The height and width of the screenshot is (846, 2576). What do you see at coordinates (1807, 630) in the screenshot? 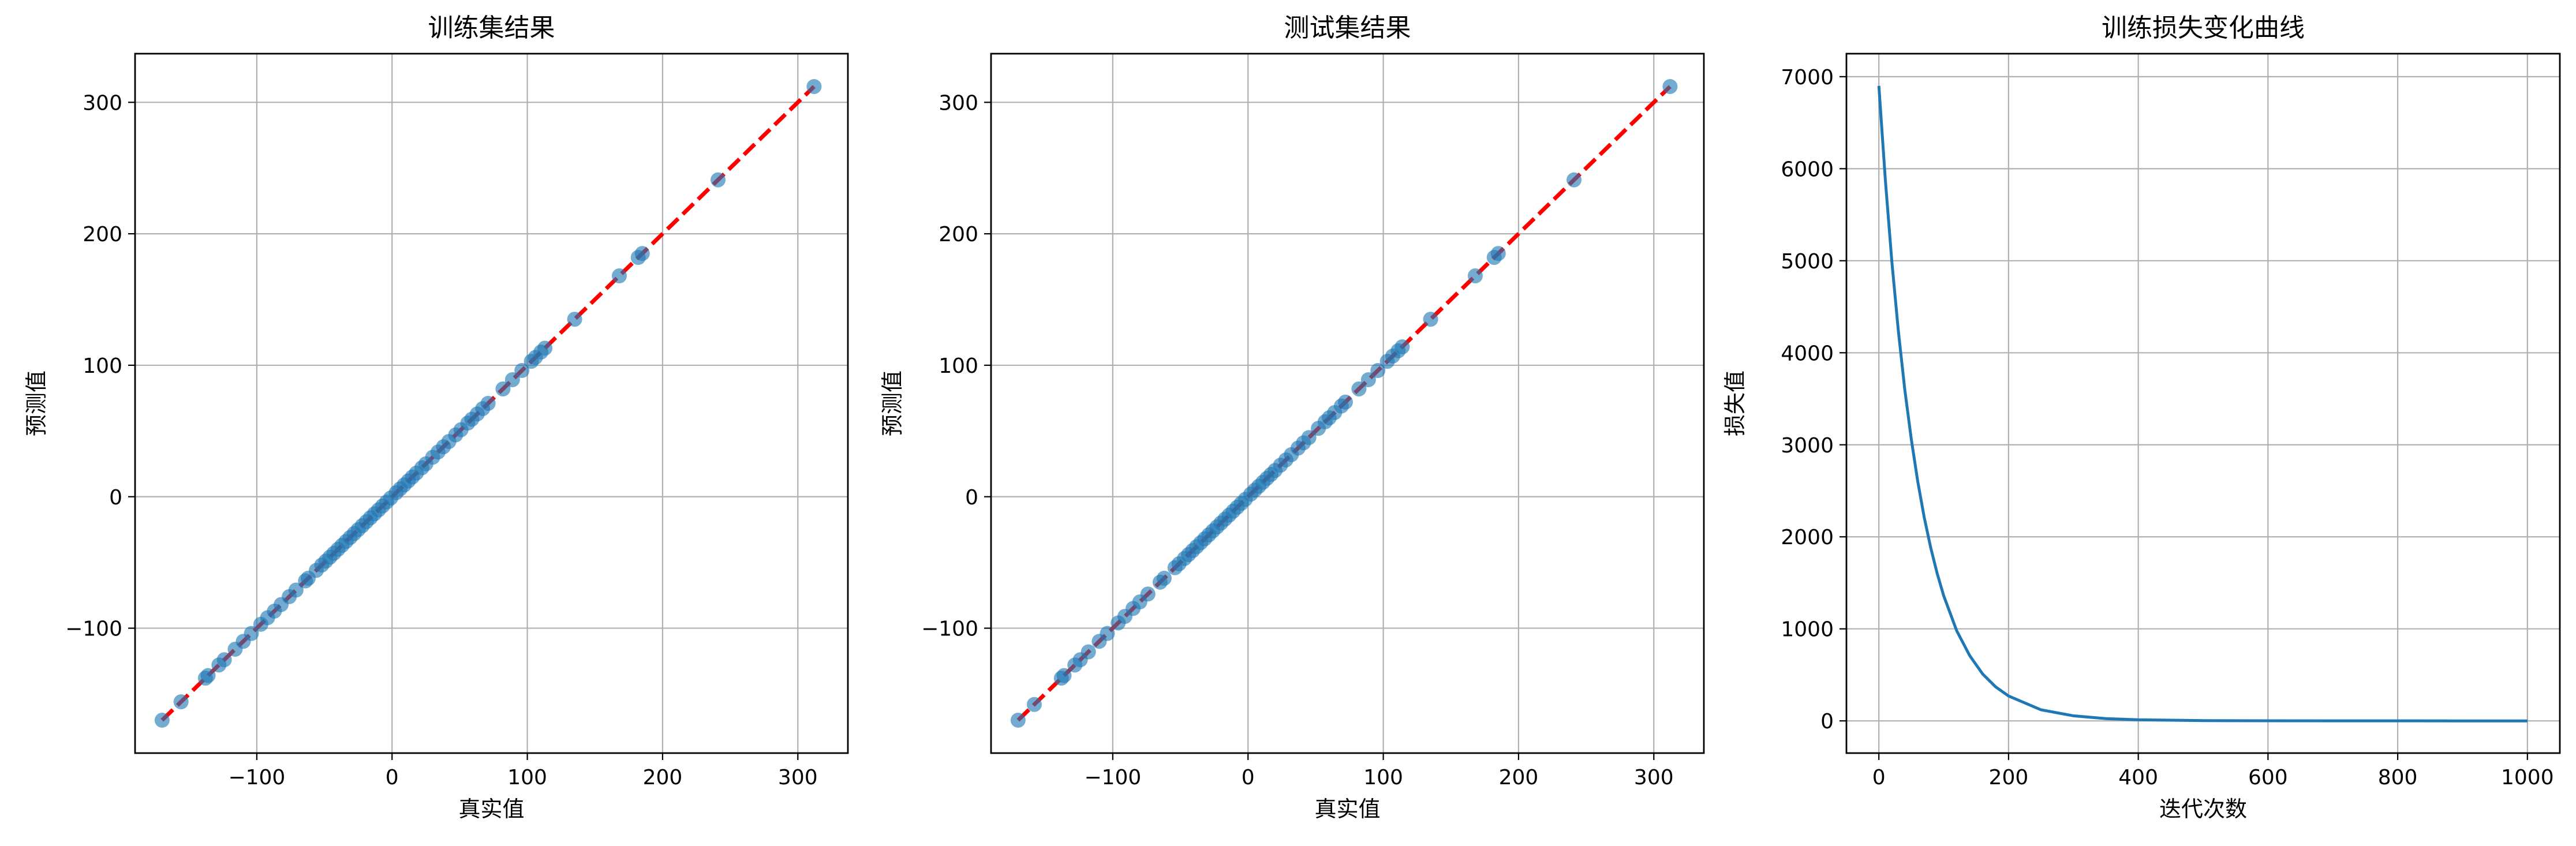
I see `loss-y-tick-label: 1000` at bounding box center [1807, 630].